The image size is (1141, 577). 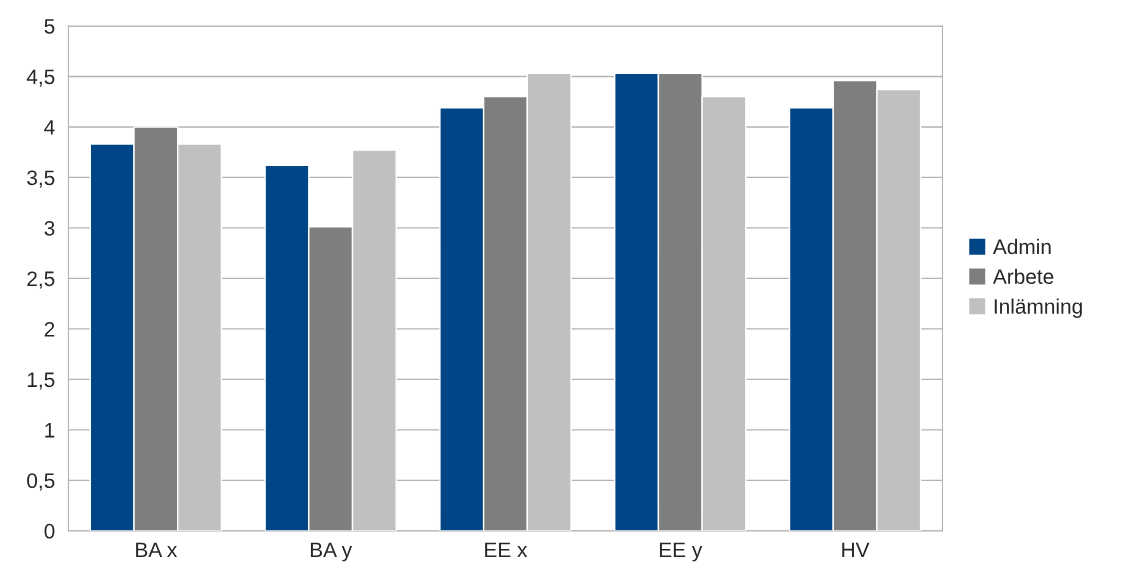 What do you see at coordinates (41, 280) in the screenshot?
I see `y-tick-label: 2,5` at bounding box center [41, 280].